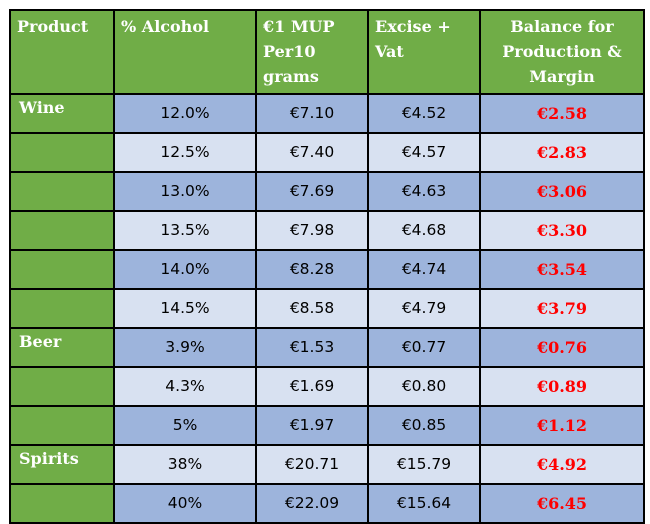 This screenshot has width=650, height=524. I want to click on table-row: 13.5% €7.98 €4.68 €3.30, so click(327, 230).